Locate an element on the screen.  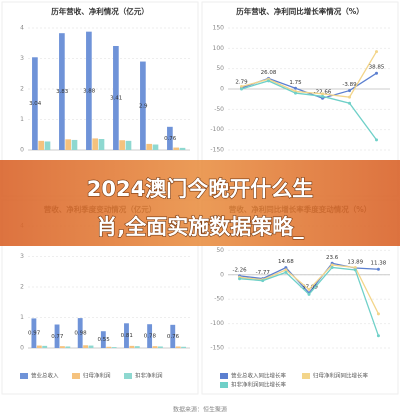
data-label: 0.97 is located at coordinates (34, 334).